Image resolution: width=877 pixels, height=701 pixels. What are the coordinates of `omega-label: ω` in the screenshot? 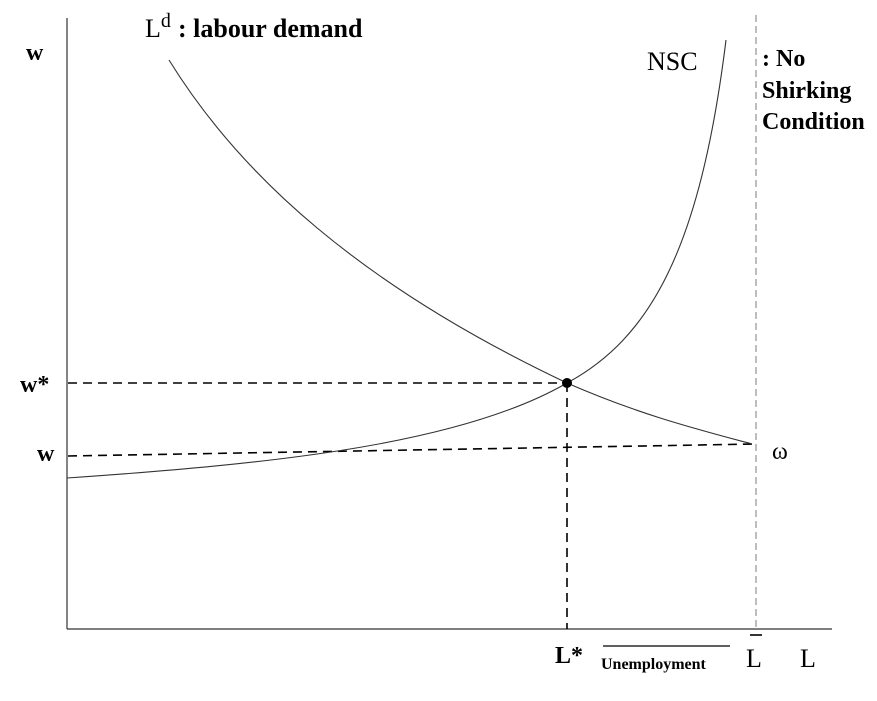 It's located at (780, 452).